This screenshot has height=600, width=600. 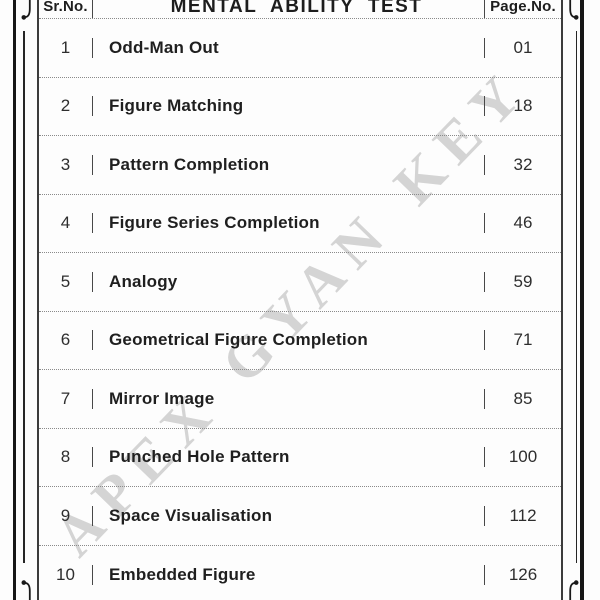 What do you see at coordinates (576, 582) in the screenshot?
I see `bottom-right-hook-dot-icon` at bounding box center [576, 582].